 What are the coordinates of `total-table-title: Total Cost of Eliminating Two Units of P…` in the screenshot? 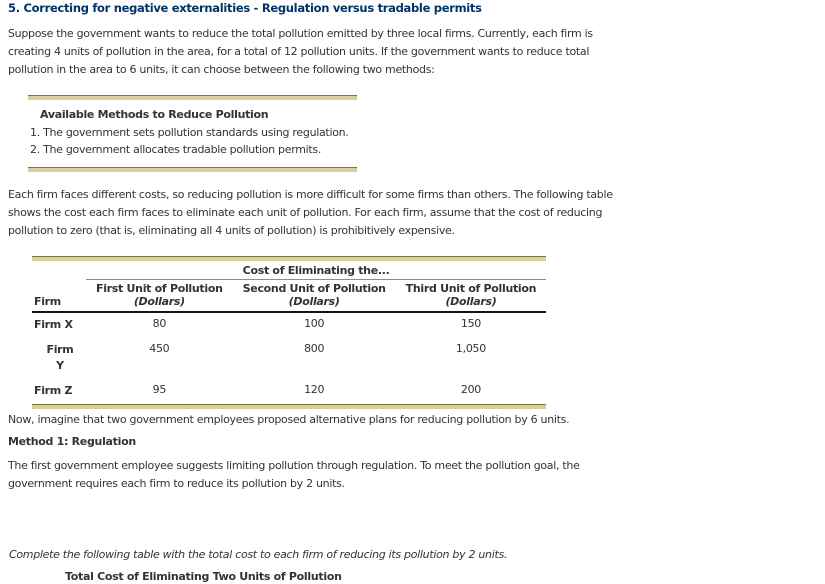 It's located at (203, 576).